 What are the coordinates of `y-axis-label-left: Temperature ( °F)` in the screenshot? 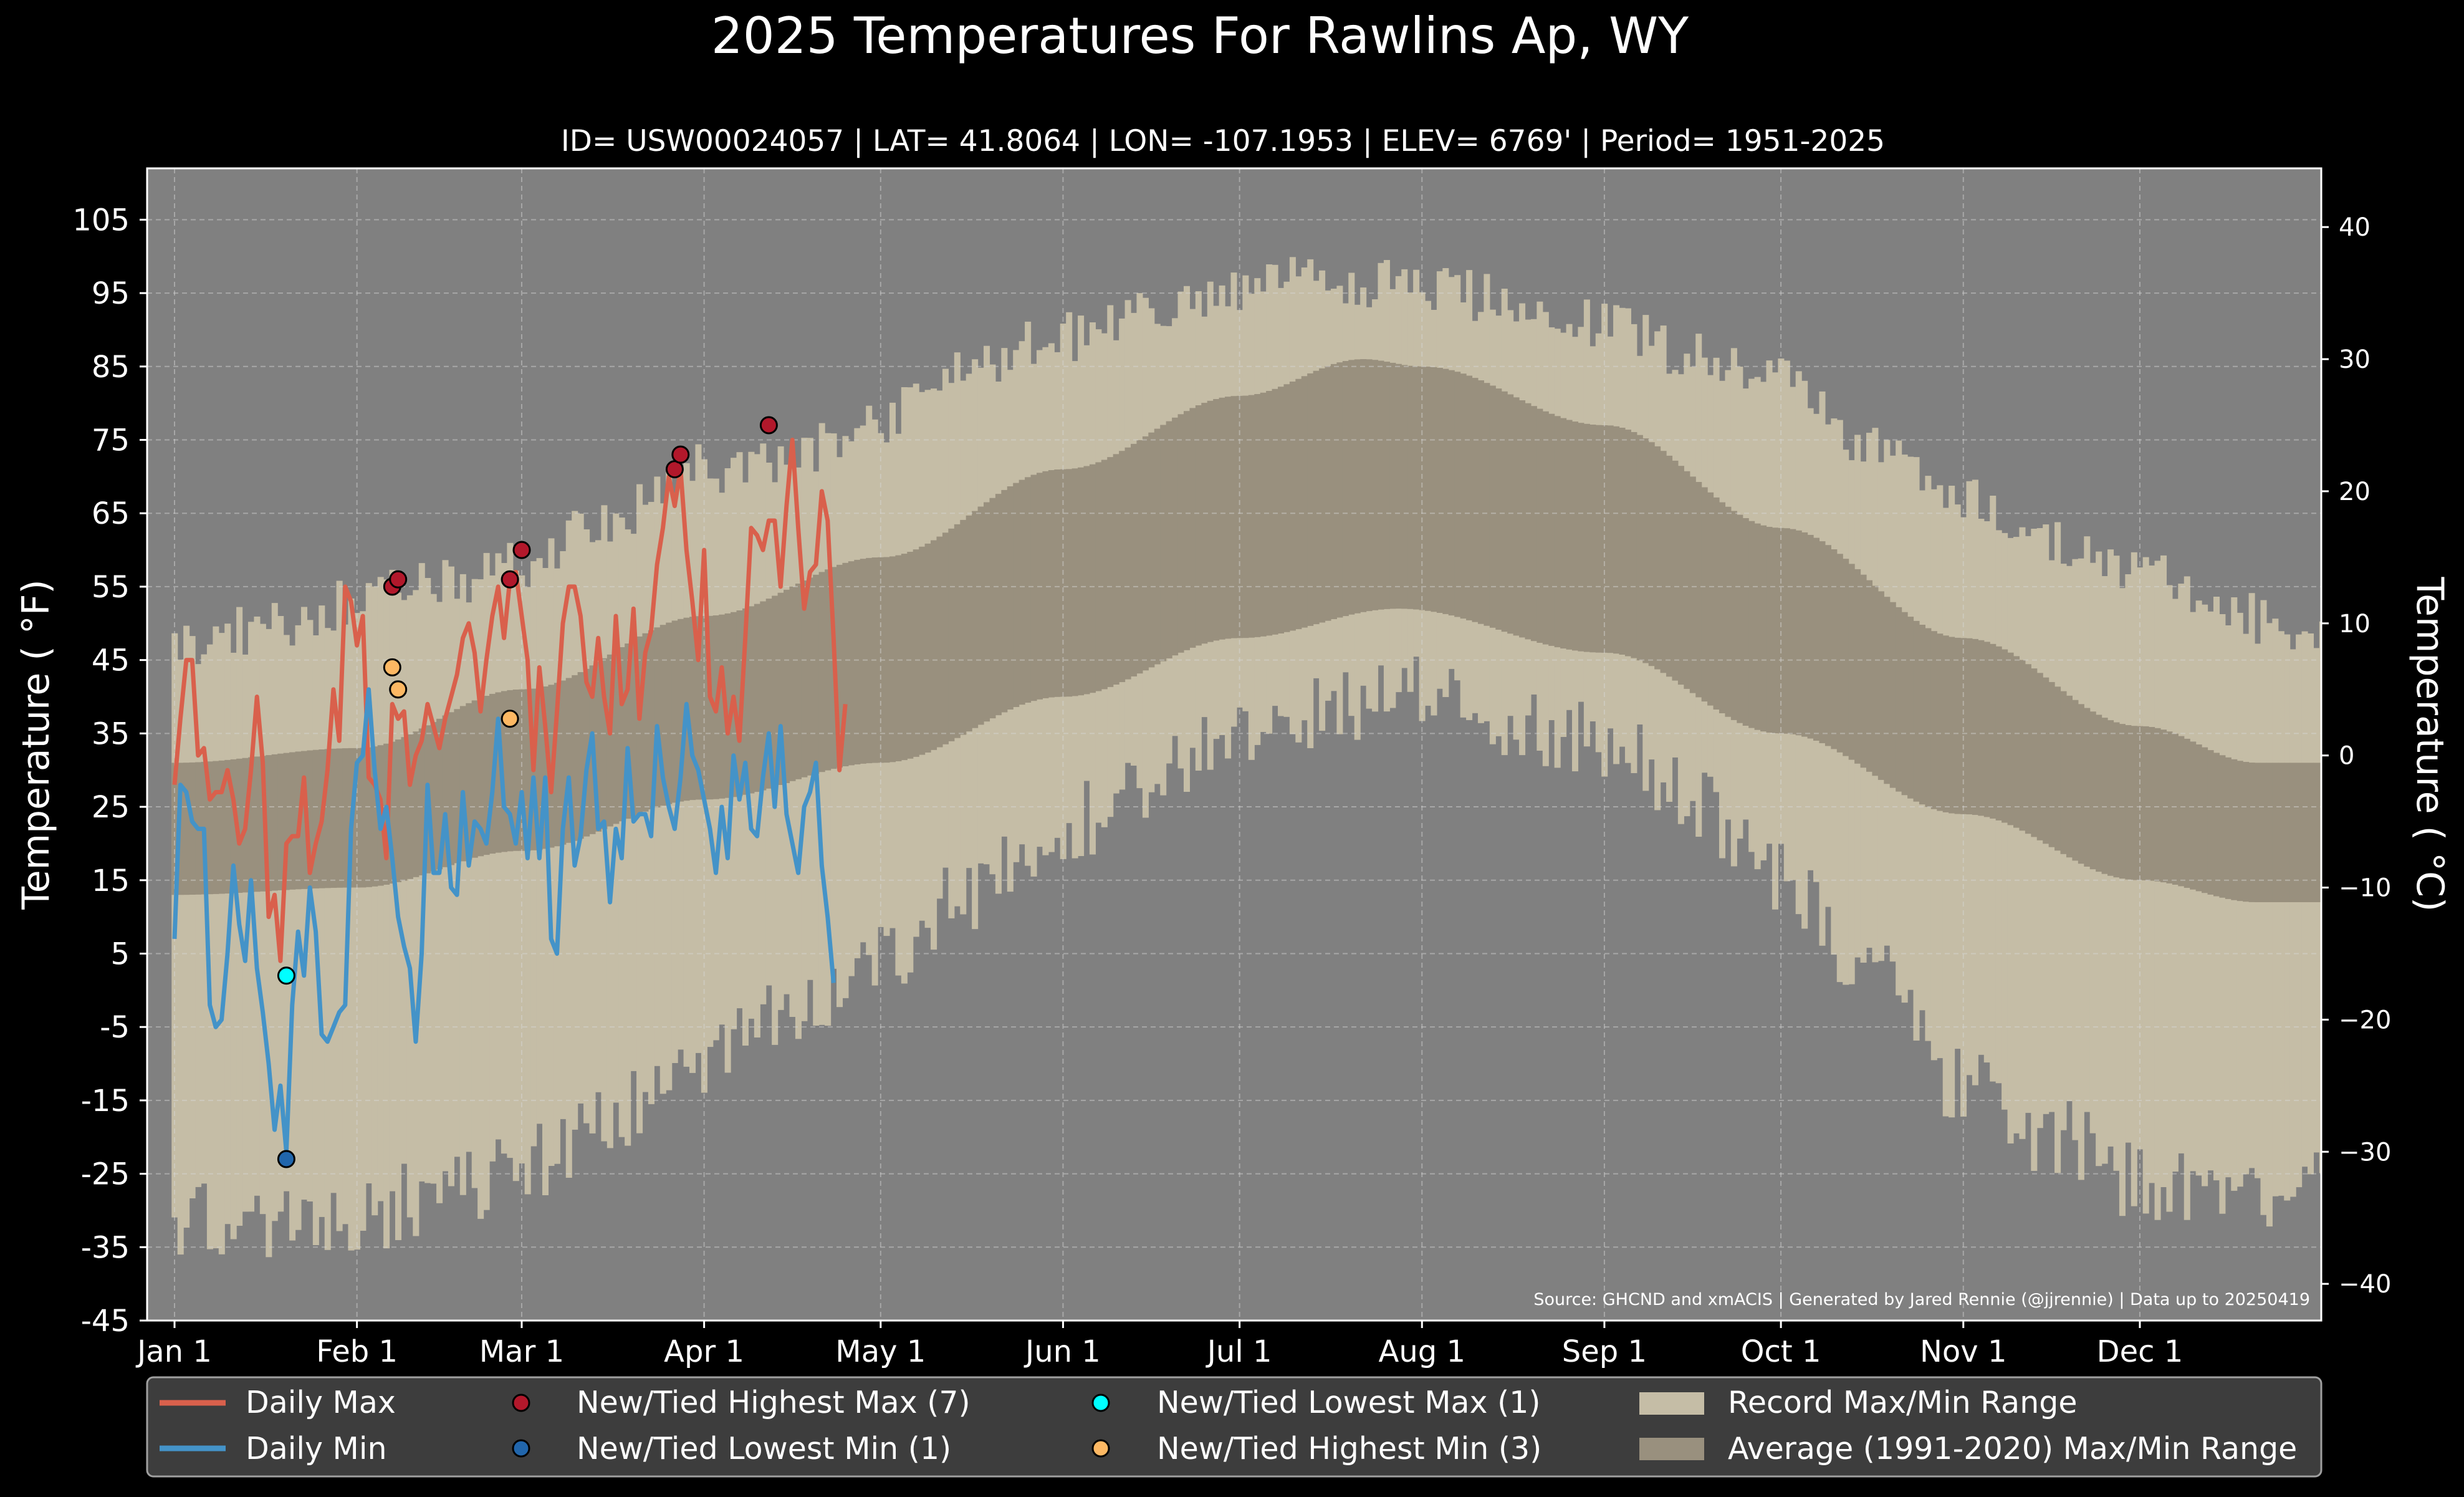 It's located at (36, 744).